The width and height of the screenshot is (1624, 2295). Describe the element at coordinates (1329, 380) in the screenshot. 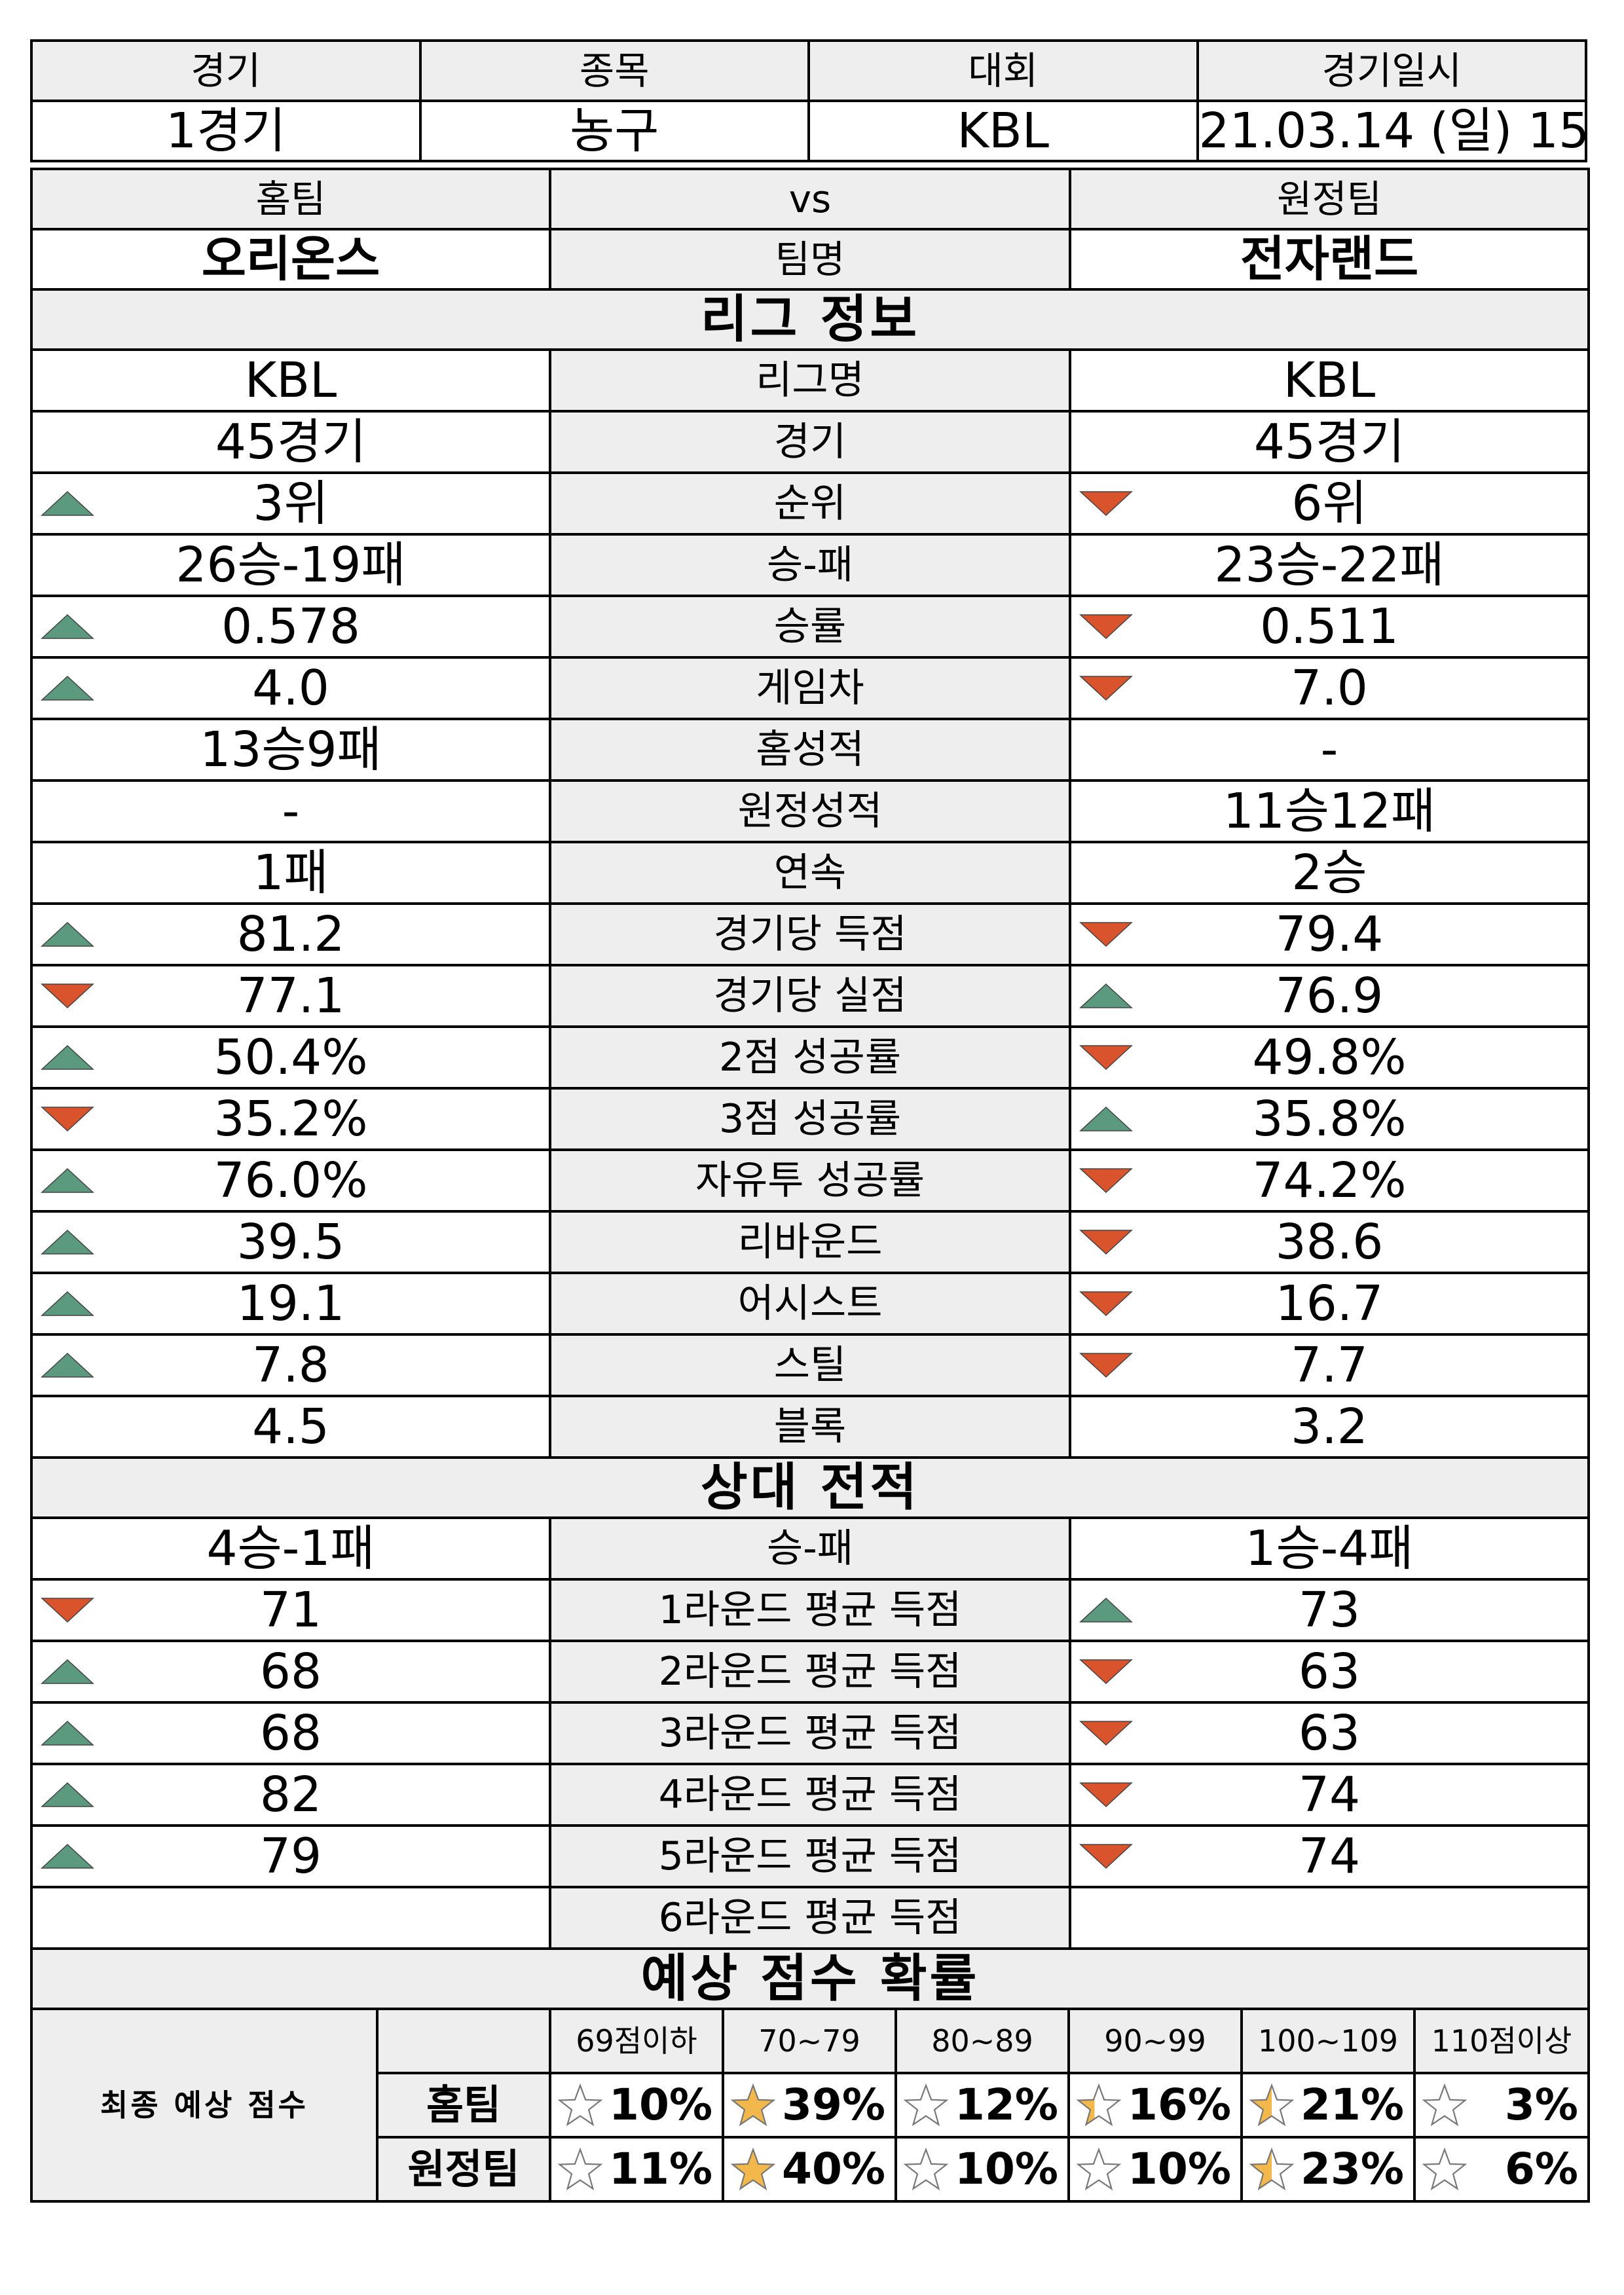

I see `away-value-cell: KBL` at that location.